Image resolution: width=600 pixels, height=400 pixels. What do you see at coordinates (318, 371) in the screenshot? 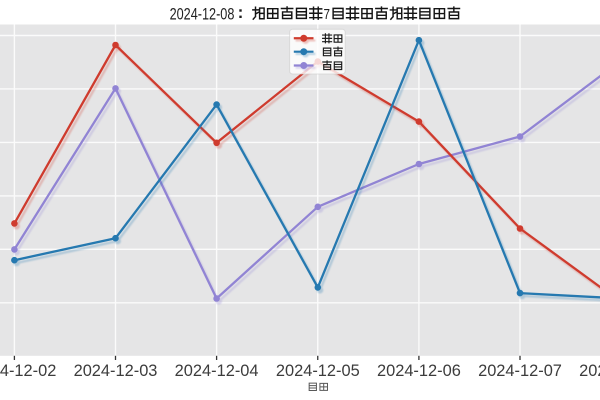
I see `svg-text: 2024-12-05` at bounding box center [318, 371].